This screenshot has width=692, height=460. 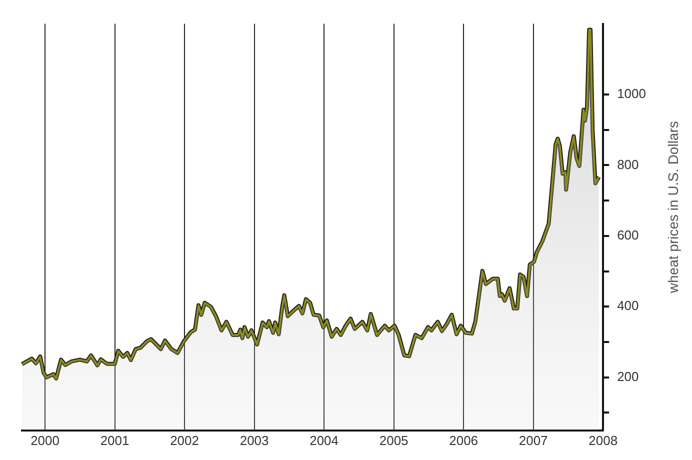 I want to click on x-tick-label: 2002, so click(x=184, y=440).